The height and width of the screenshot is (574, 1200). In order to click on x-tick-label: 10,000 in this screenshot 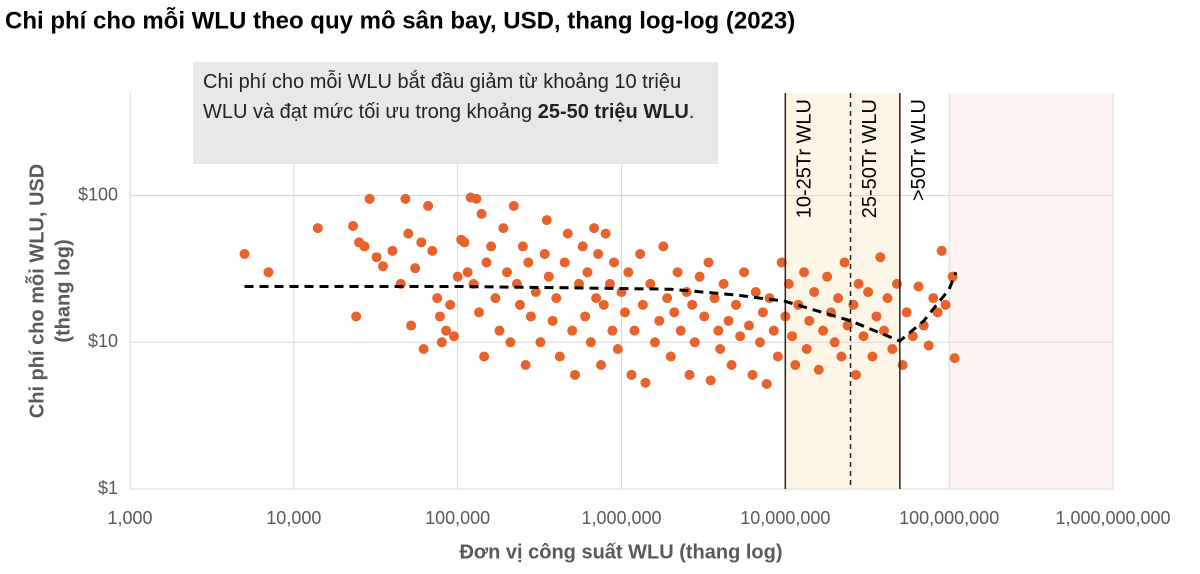, I will do `click(293, 518)`.